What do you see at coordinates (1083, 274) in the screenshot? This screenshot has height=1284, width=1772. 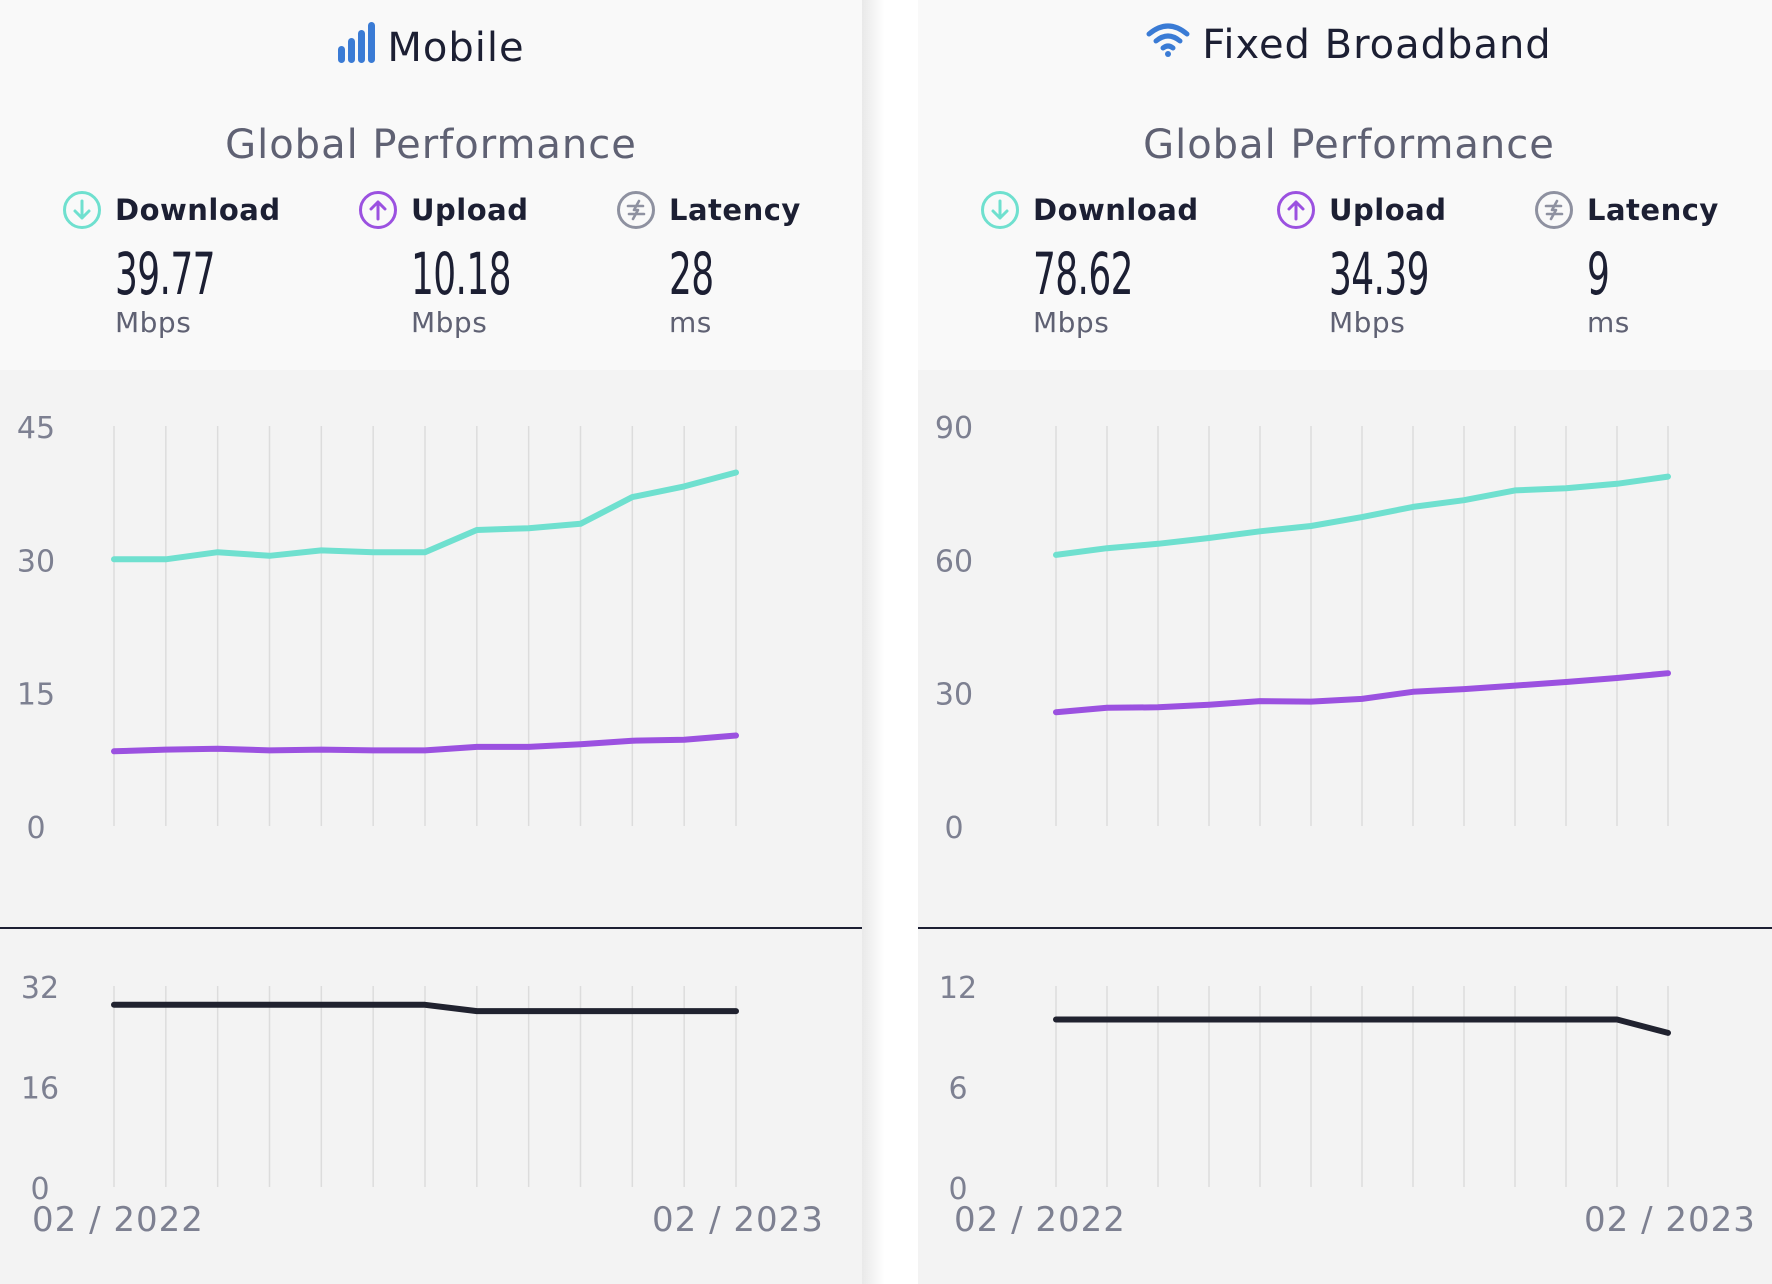 I see `download-value: 78.62` at bounding box center [1083, 274].